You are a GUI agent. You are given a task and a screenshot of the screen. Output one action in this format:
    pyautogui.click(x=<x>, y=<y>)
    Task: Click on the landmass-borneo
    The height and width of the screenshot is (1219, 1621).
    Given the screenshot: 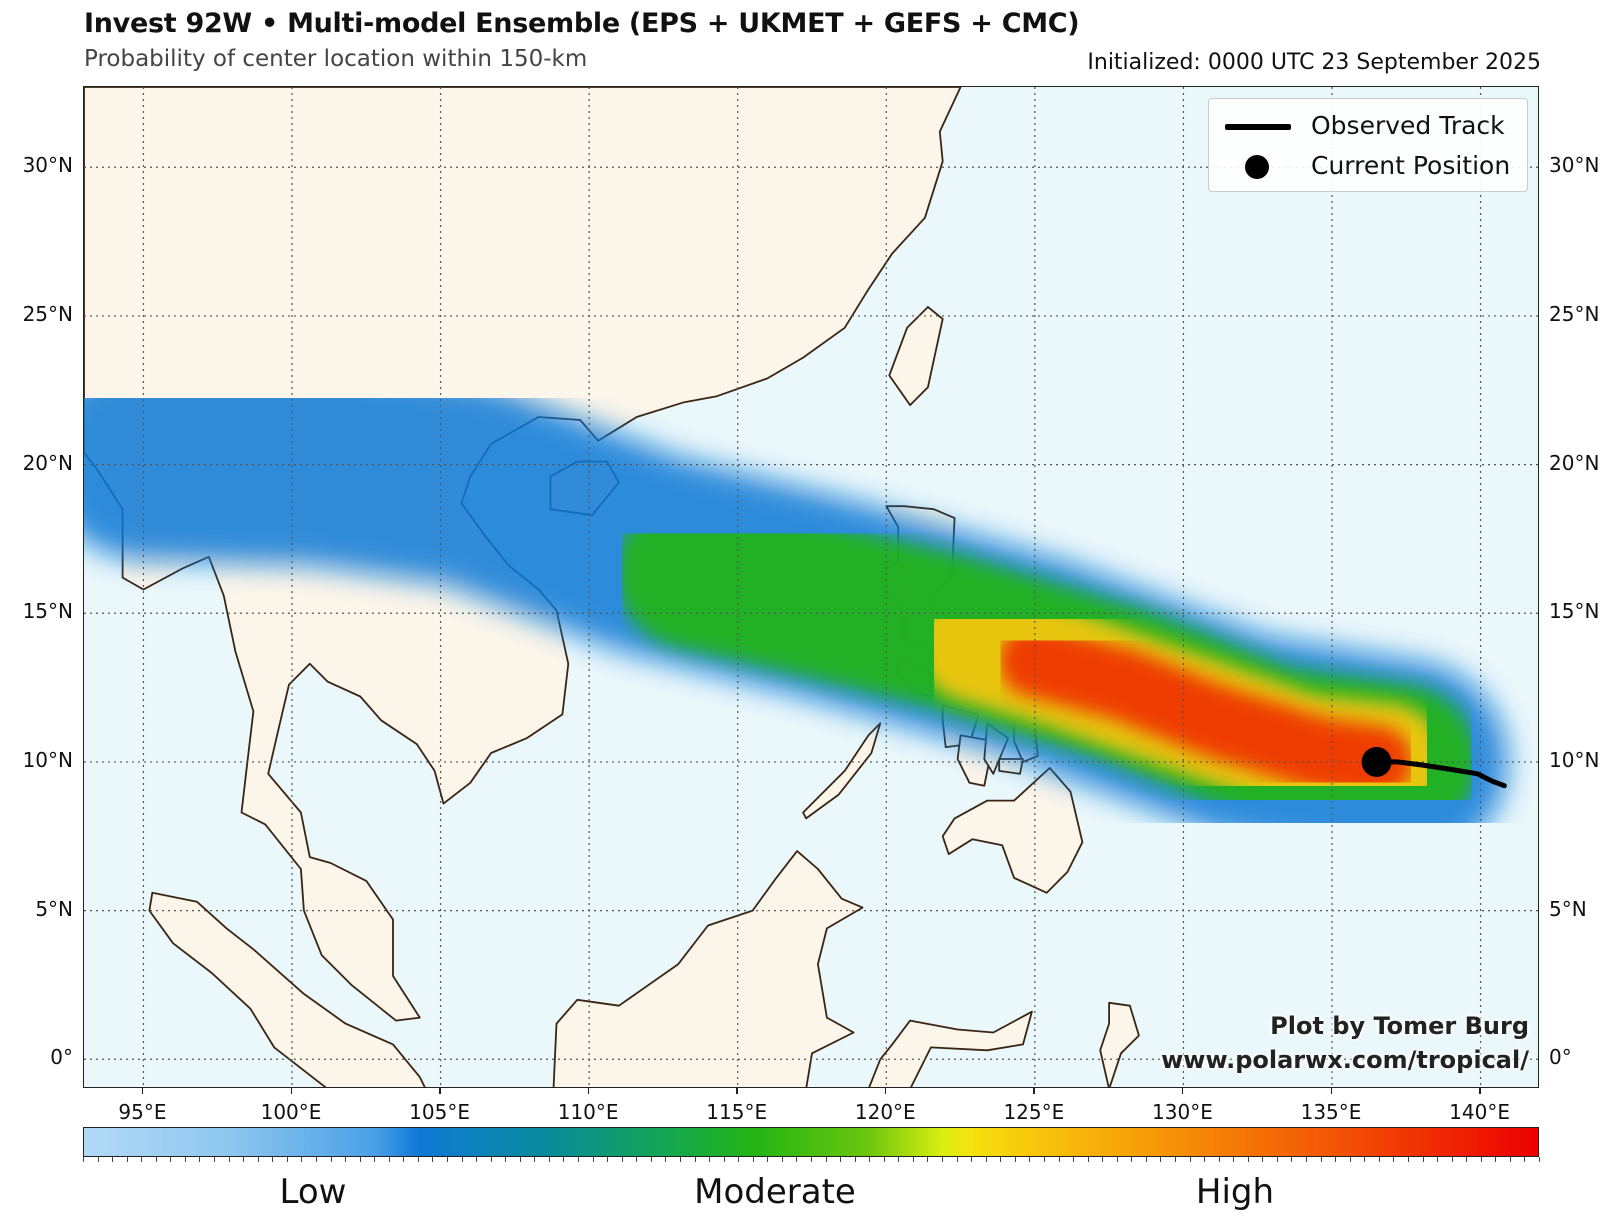 What is the action you would take?
    pyautogui.click(x=708, y=968)
    